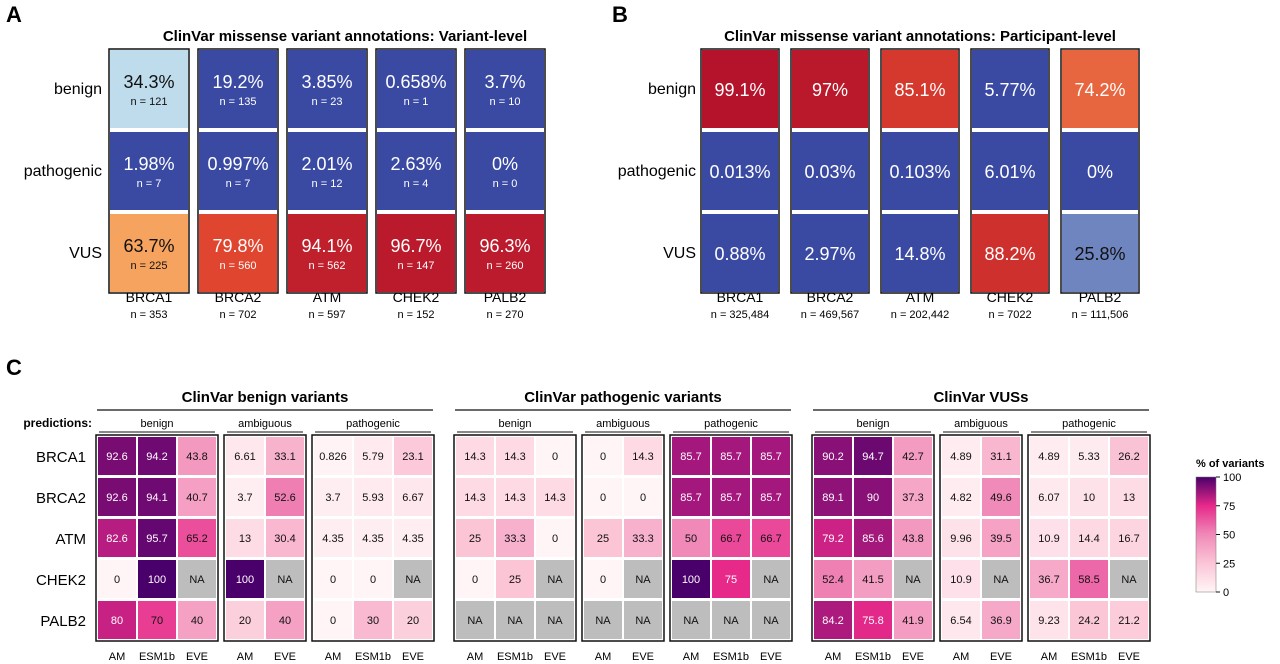  What do you see at coordinates (156, 539) in the screenshot?
I see `heat-cell-value: 95.7` at bounding box center [156, 539].